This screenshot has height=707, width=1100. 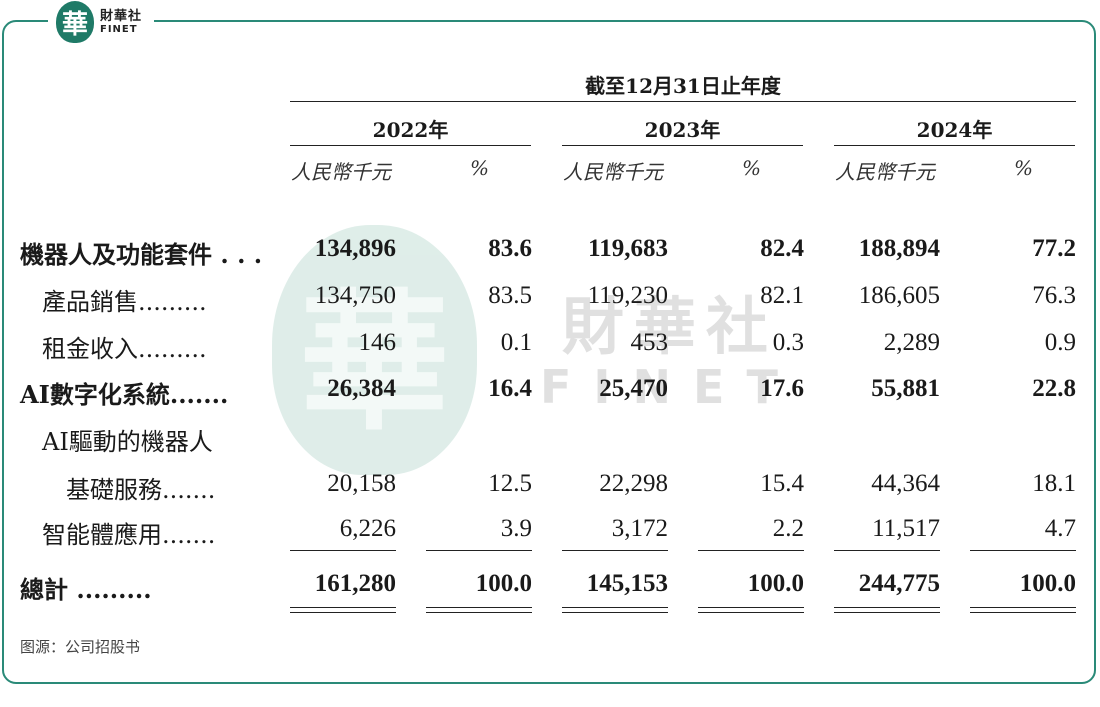 What do you see at coordinates (682, 145) in the screenshot?
I see `year-rule-2023` at bounding box center [682, 145].